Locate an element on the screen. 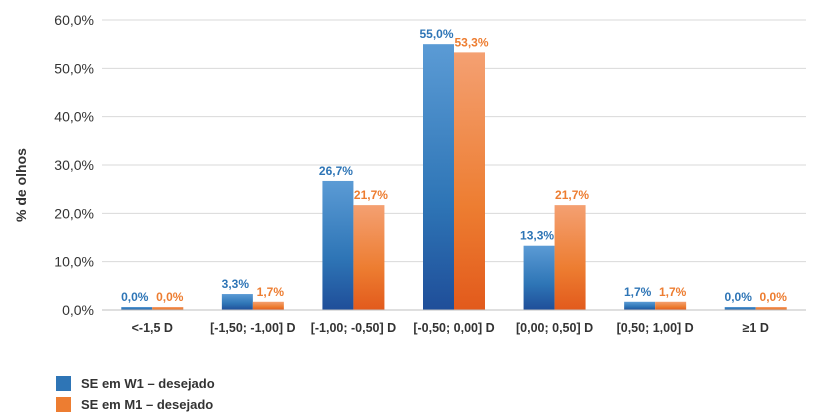 The height and width of the screenshot is (420, 813). y-tick-label: 20,0% is located at coordinates (74, 213).